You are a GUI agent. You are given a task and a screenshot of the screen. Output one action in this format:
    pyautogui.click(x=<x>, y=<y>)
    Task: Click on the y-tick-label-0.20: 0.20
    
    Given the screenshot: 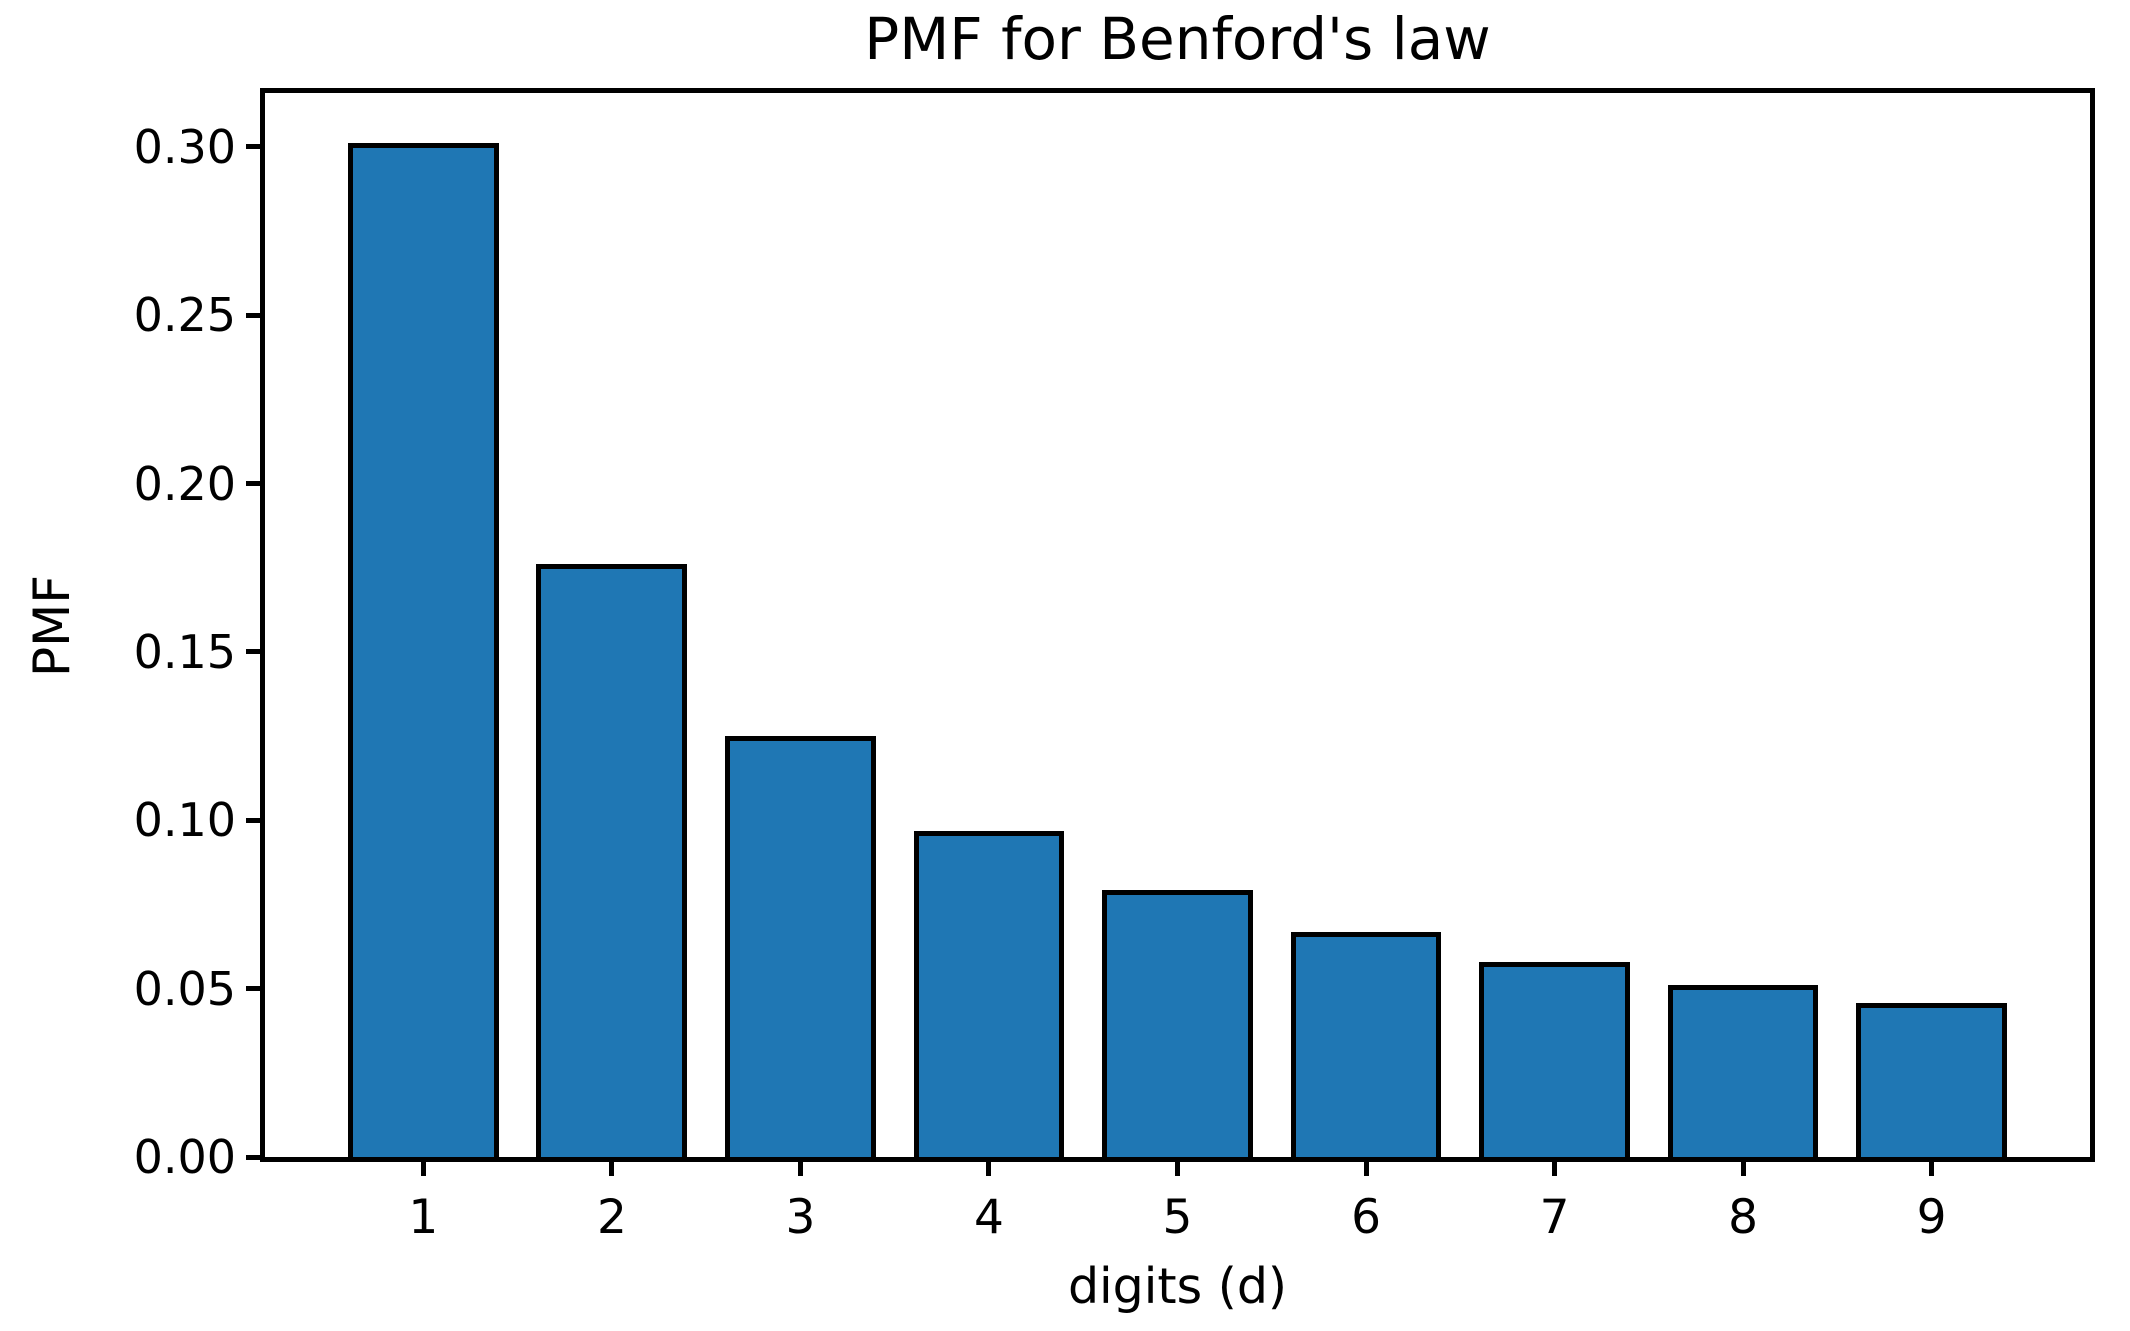 What is the action you would take?
    pyautogui.click(x=184, y=483)
    